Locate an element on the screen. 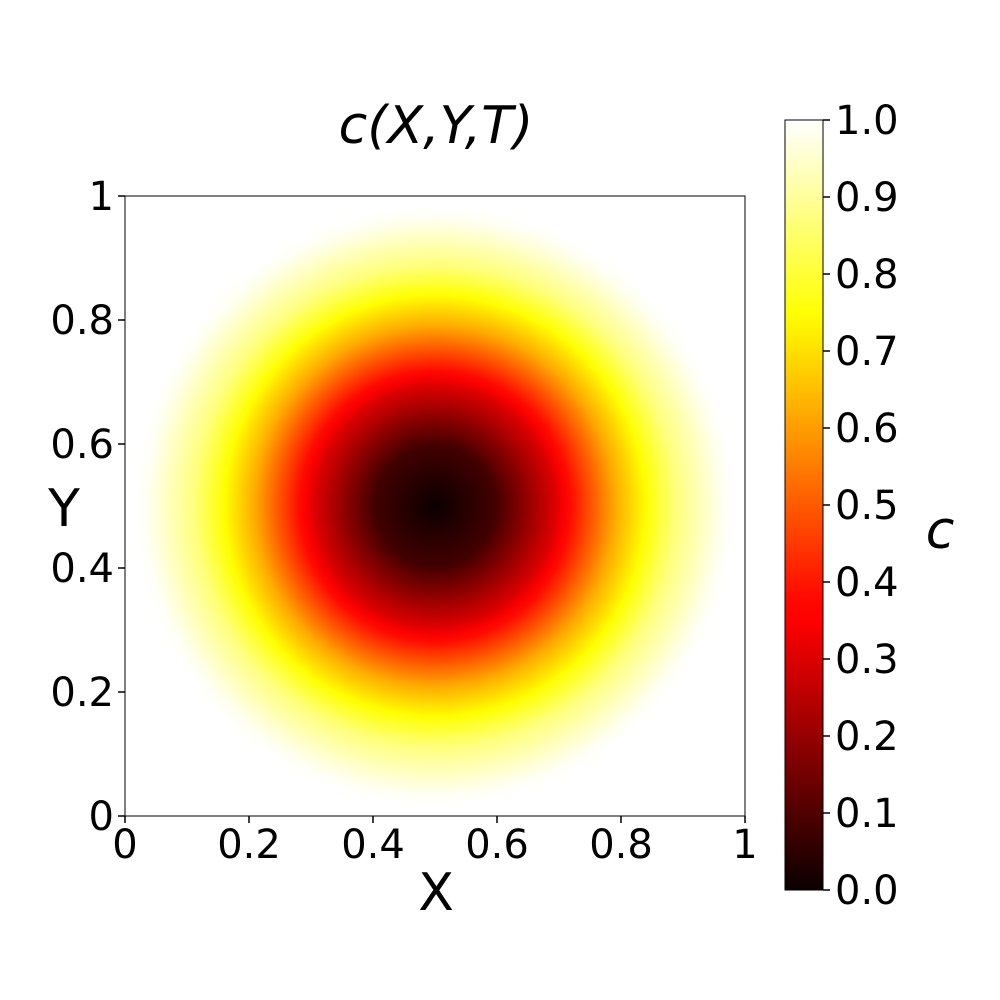  y-axis: 0 0.2 0.4 0.6 0.8 1 is located at coordinates (87, 507).